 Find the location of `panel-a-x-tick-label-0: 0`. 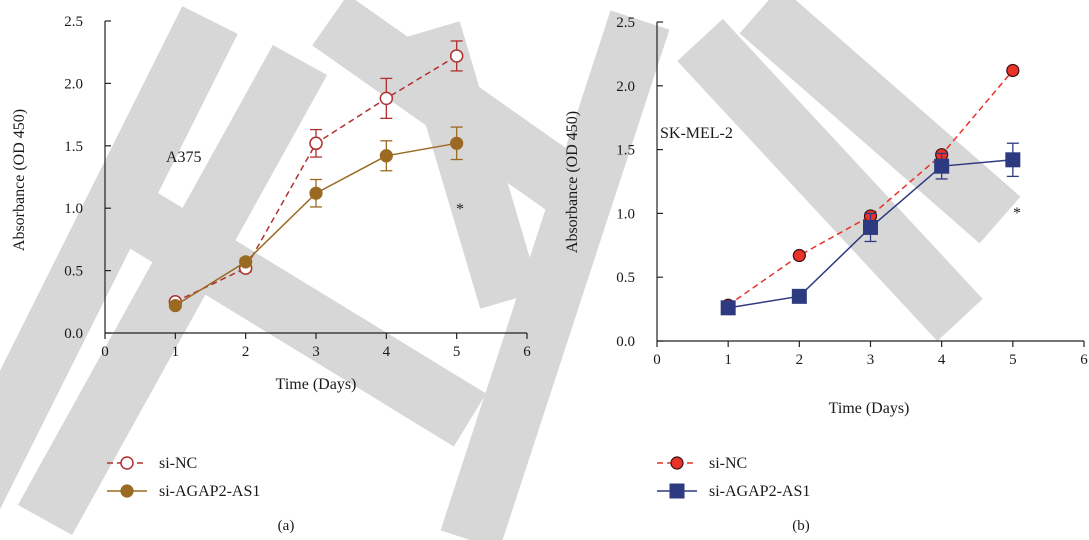

panel-a-x-tick-label-0: 0 is located at coordinates (105, 352).